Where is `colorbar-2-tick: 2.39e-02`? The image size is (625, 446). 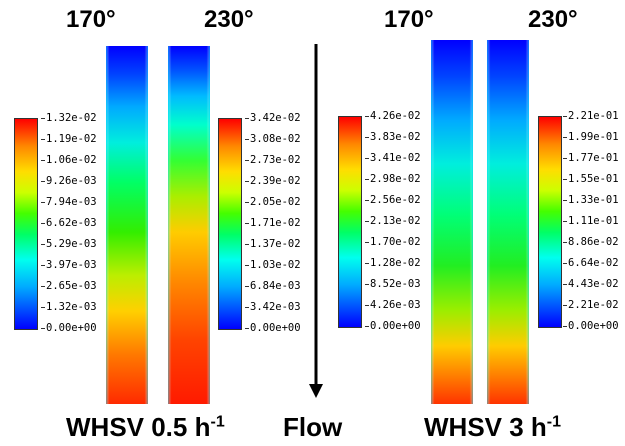 colorbar-2-tick: 2.39e-02 is located at coordinates (273, 181).